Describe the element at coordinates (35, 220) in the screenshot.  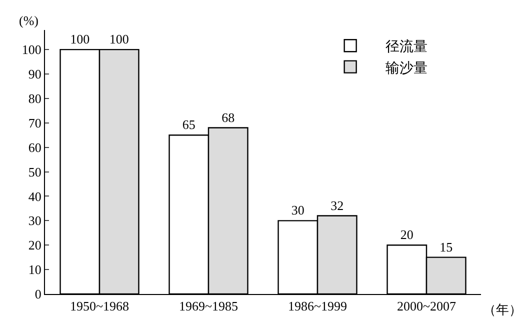
I see `y-tick-label: 30` at that location.